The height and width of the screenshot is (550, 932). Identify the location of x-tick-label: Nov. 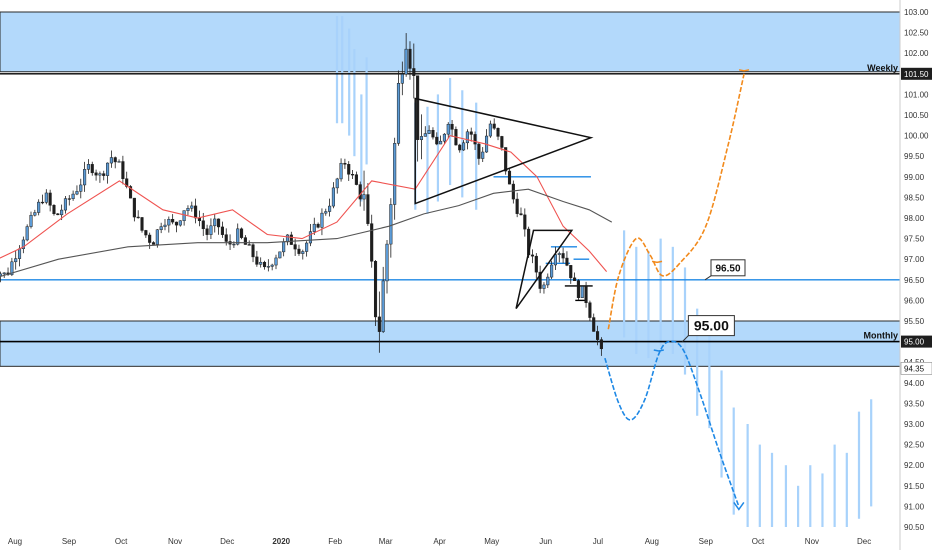
(175, 541).